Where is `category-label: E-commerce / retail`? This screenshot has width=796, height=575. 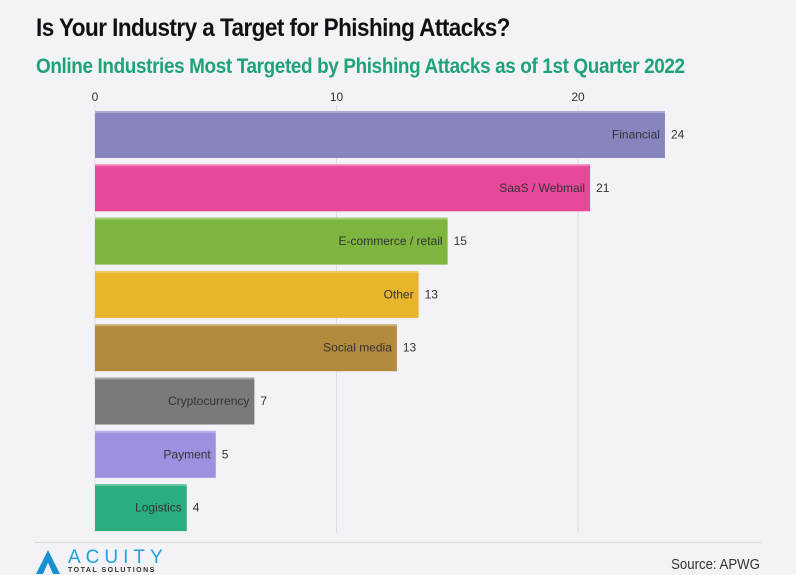 category-label: E-commerce / retail is located at coordinates (391, 241).